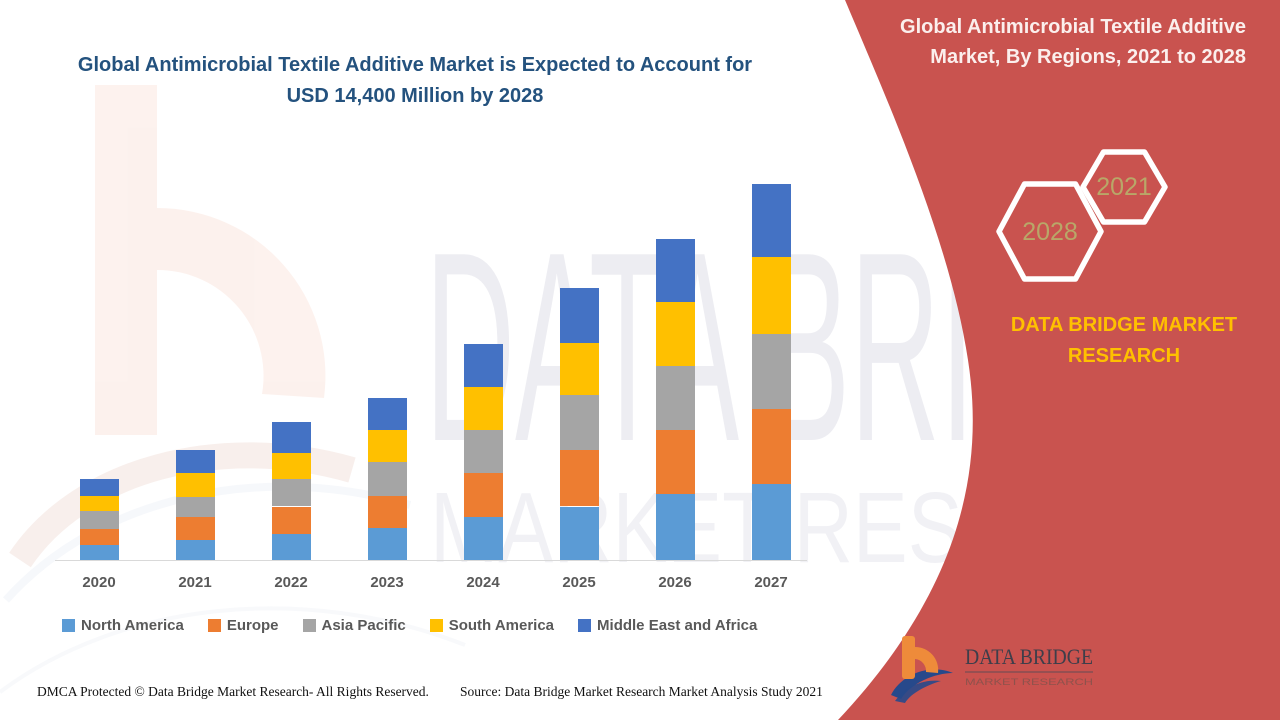 The width and height of the screenshot is (1280, 720). What do you see at coordinates (483, 582) in the screenshot?
I see `x-axis-label-2024: 2024` at bounding box center [483, 582].